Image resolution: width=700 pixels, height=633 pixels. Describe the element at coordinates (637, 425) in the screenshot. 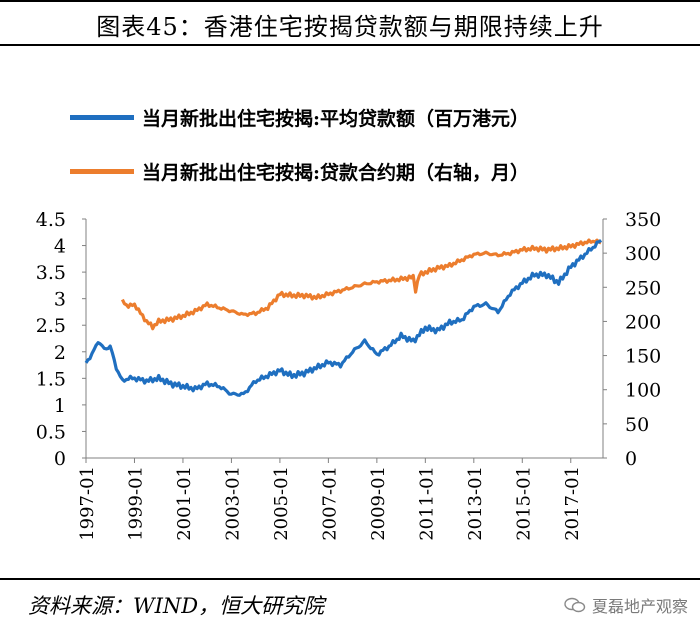

I see `right-y-tick-label: 50` at that location.